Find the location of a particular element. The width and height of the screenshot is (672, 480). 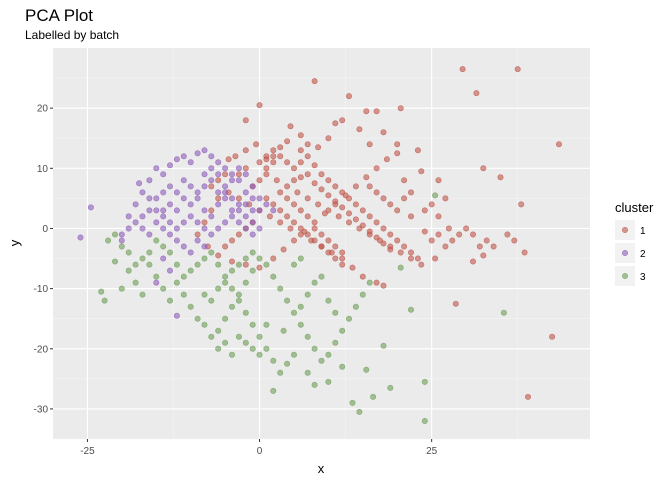

chart-title: PCA Plot is located at coordinates (59, 15).